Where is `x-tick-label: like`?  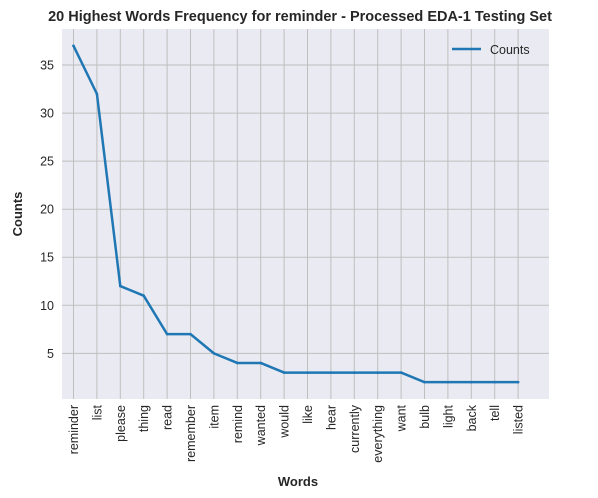
x-tick-label: like is located at coordinates (308, 414).